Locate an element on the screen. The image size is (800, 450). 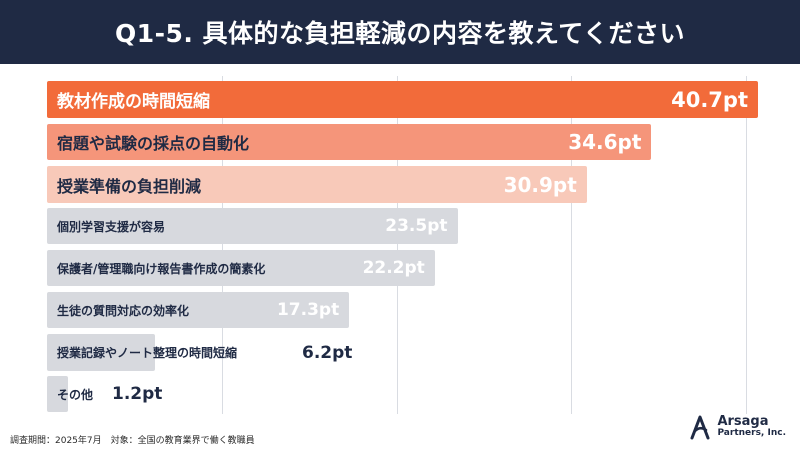
value-label: 17.3pt is located at coordinates (308, 310).